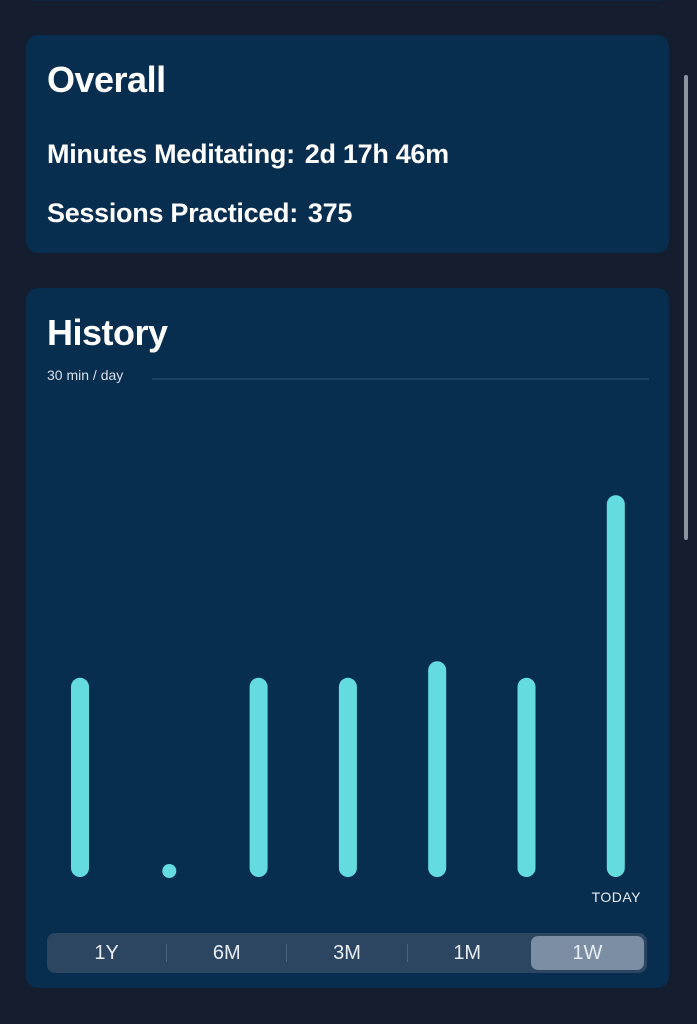  Describe the element at coordinates (107, 332) in the screenshot. I see `history-title: History` at that location.